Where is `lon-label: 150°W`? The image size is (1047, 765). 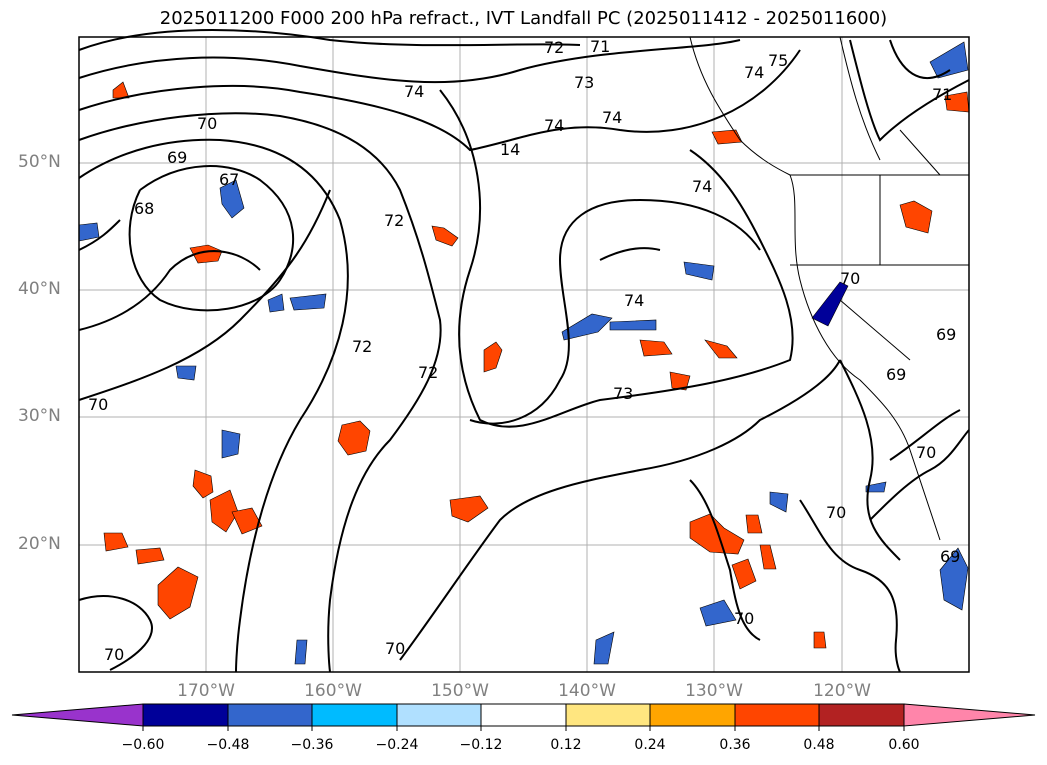
lon-label: 150°W is located at coordinates (460, 691).